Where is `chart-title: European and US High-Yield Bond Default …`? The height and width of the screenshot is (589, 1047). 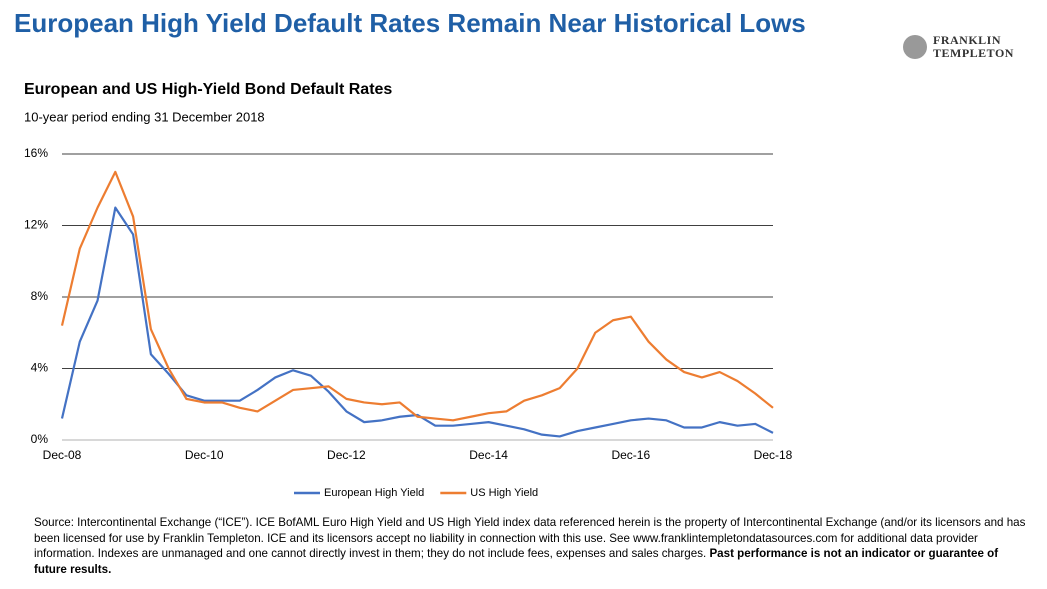 chart-title: European and US High-Yield Bond Default … is located at coordinates (208, 89).